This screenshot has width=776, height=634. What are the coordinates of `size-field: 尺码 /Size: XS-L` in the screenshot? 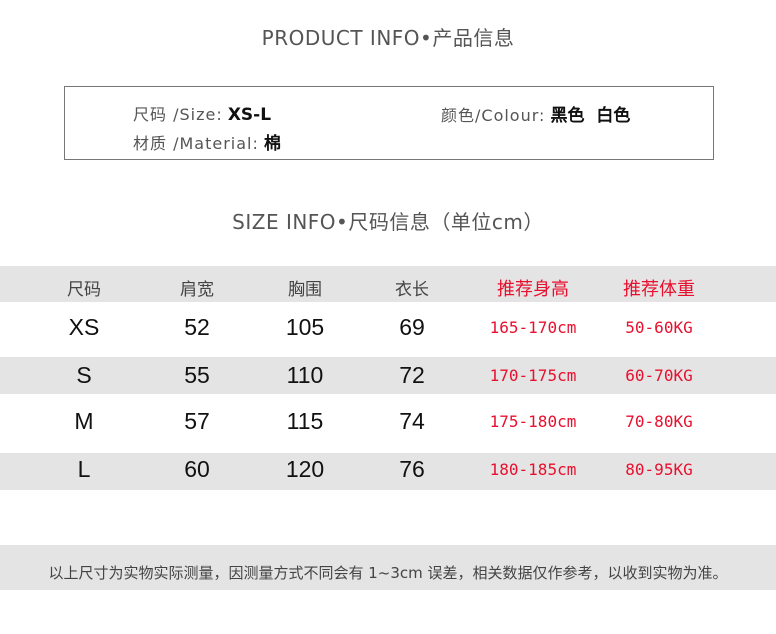 It's located at (202, 113).